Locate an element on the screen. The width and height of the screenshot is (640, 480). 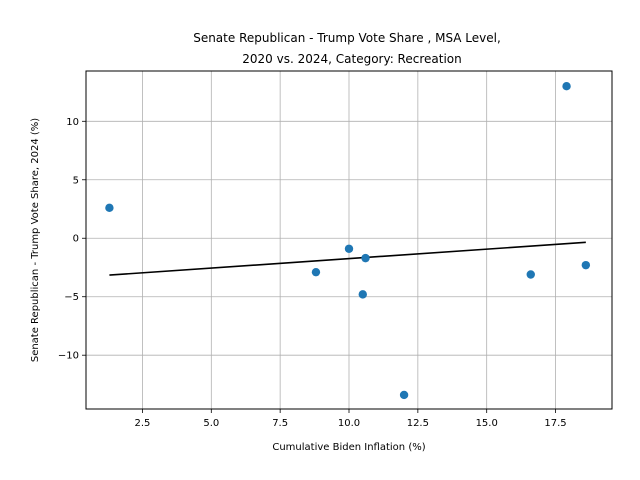
y-tick-label: −5 is located at coordinates (71, 297).